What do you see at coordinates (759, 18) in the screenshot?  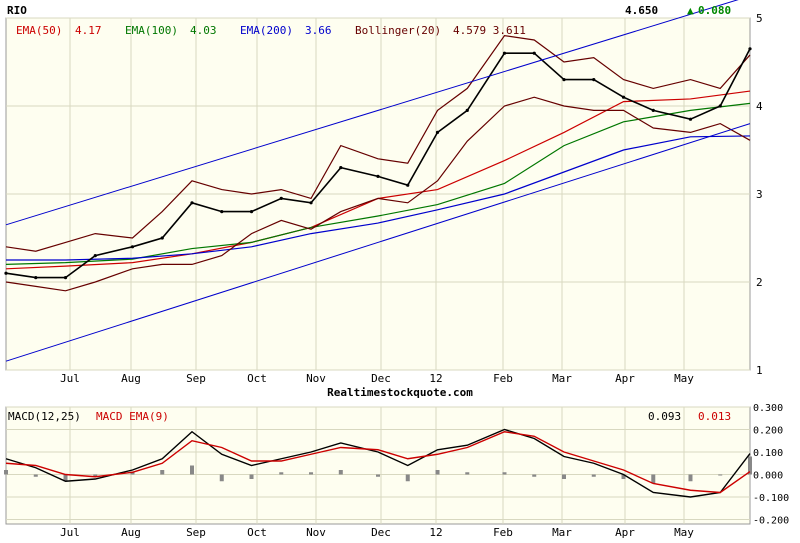 I see `y-tick-label: 5` at bounding box center [759, 18].